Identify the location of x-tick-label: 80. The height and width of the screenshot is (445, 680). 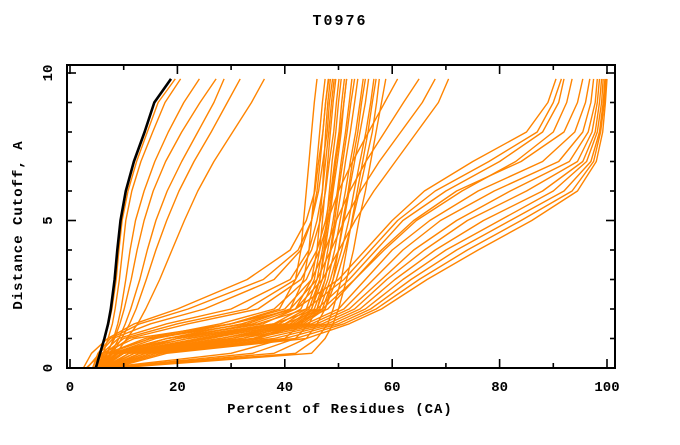
(499, 388).